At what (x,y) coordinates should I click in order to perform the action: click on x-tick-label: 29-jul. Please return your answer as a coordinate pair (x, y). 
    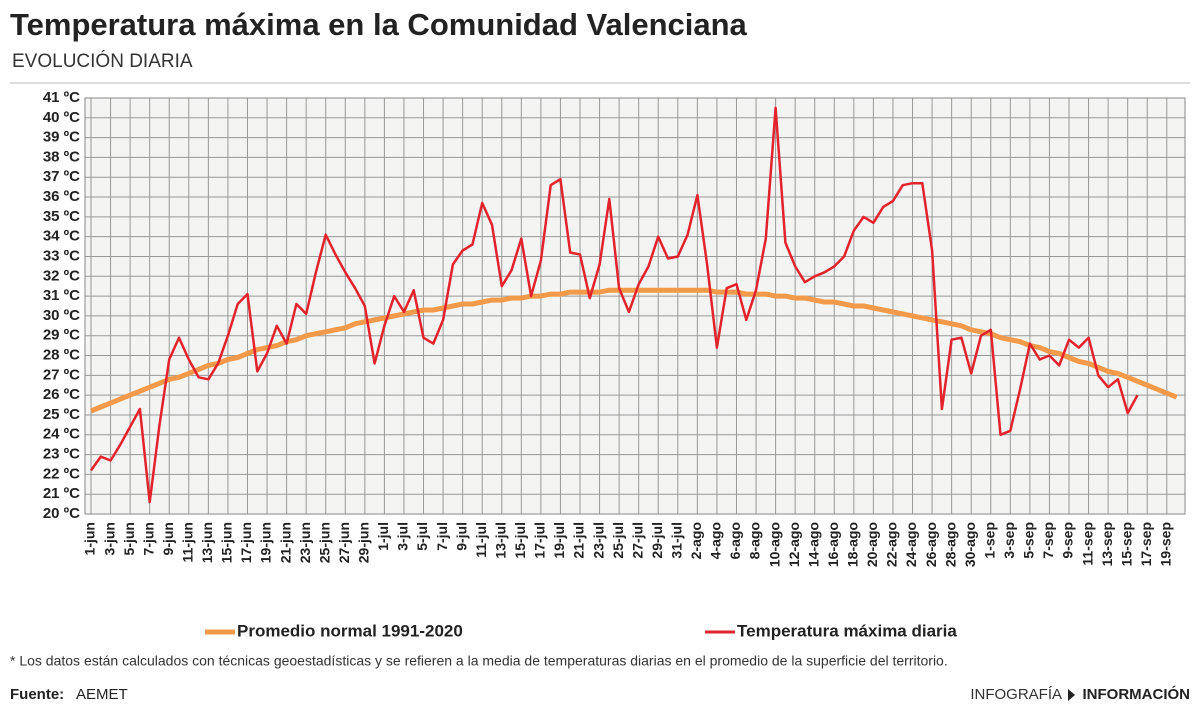
    Looking at the image, I should click on (657, 540).